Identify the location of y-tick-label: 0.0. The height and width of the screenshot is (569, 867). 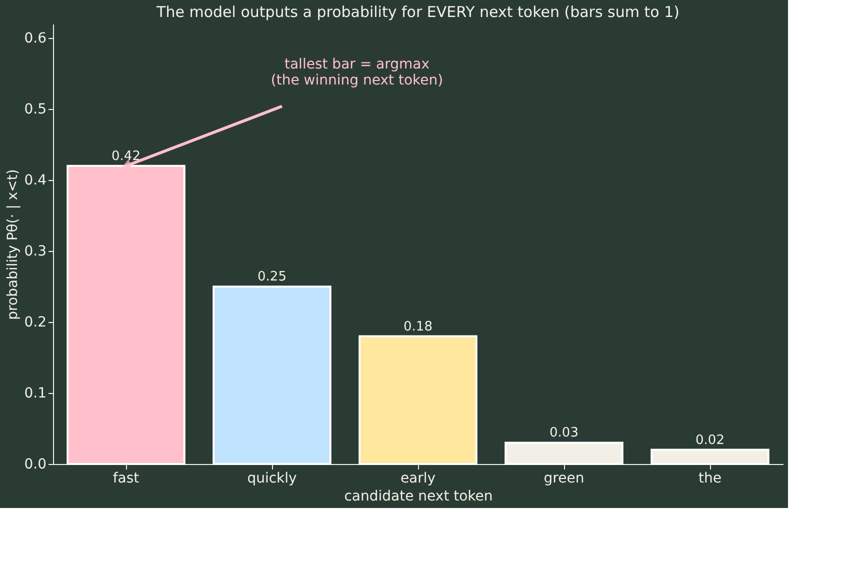
(35, 464).